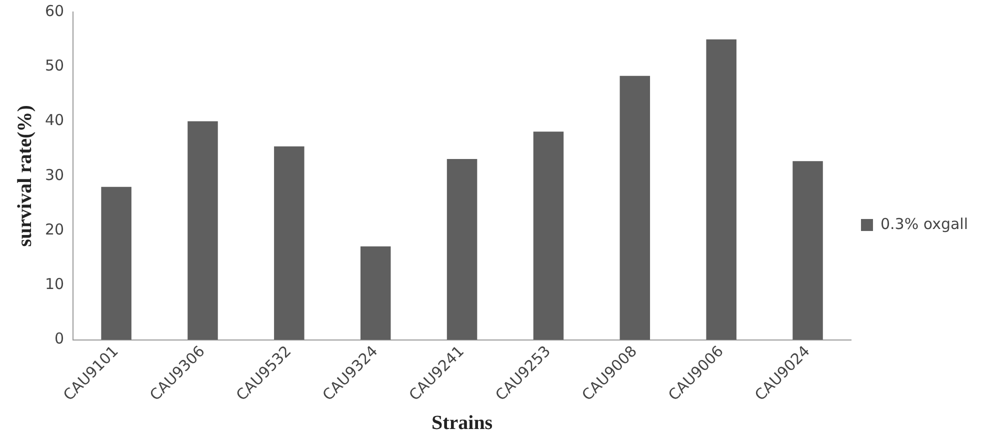 The width and height of the screenshot is (988, 445). Describe the element at coordinates (59, 339) in the screenshot. I see `y-tick-label: 0` at that location.